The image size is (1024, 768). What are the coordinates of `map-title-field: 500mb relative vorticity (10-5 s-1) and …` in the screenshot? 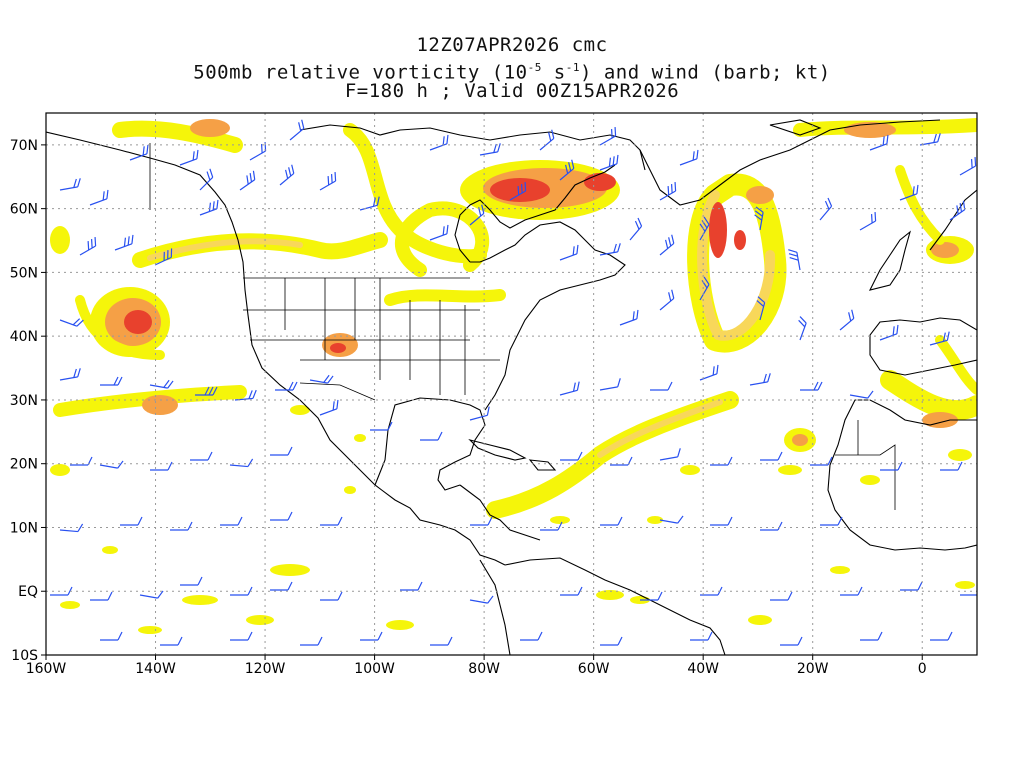 It's located at (512, 70).